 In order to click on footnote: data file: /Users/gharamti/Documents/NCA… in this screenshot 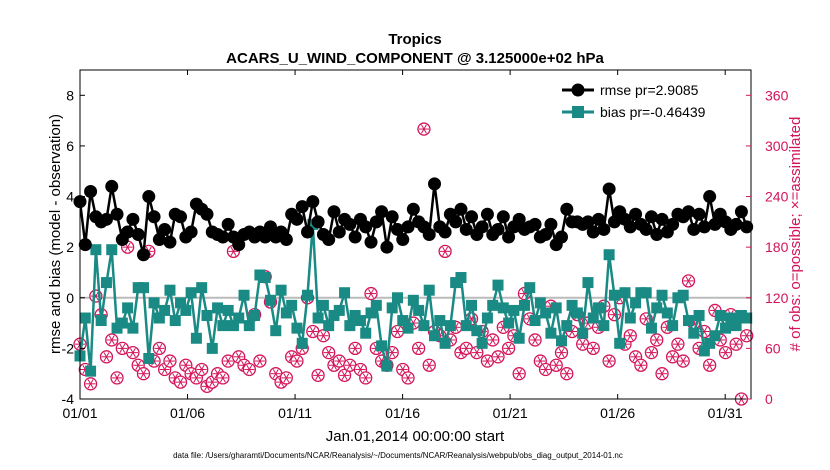, I will do `click(398, 455)`.